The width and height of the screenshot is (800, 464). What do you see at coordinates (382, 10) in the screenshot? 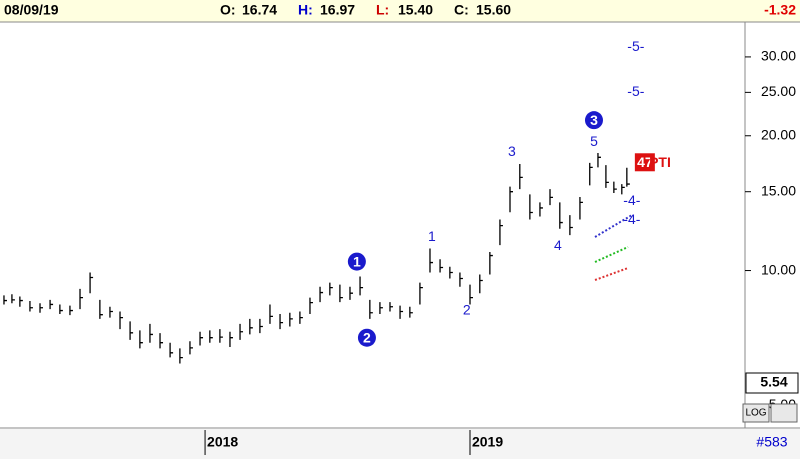
I see `low-label: L:` at bounding box center [382, 10].